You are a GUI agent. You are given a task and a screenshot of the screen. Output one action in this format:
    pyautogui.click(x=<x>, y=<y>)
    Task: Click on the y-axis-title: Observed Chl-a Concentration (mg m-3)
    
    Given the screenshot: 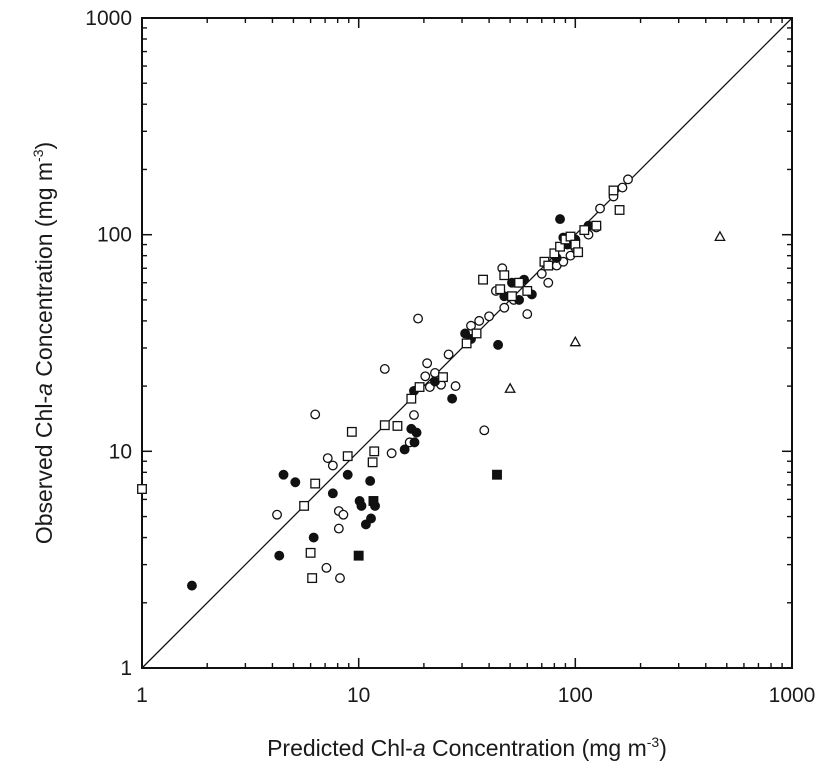 What is the action you would take?
    pyautogui.click(x=43, y=343)
    